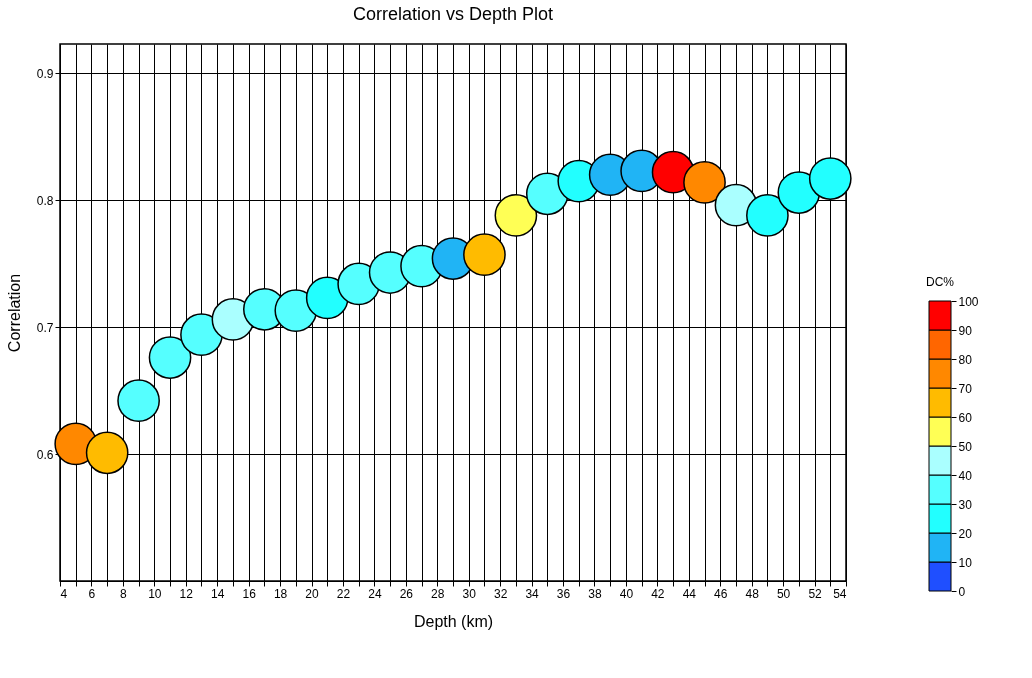  Describe the element at coordinates (783, 593) in the screenshot. I see `x-tick-label: 50` at that location.